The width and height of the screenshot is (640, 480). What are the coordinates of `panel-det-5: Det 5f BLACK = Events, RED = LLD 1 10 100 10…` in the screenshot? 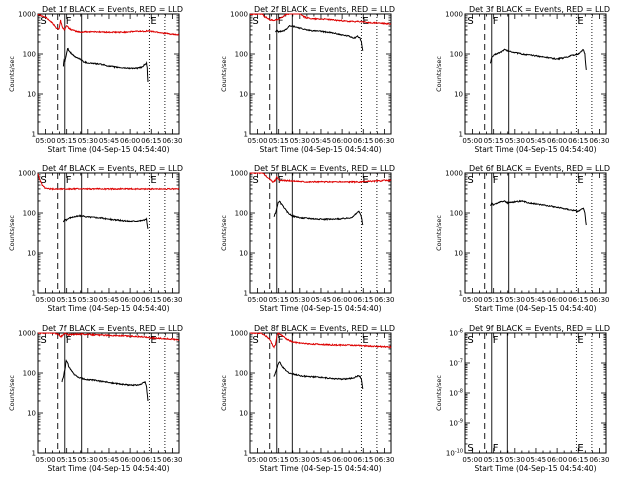 It's located at (307, 238).